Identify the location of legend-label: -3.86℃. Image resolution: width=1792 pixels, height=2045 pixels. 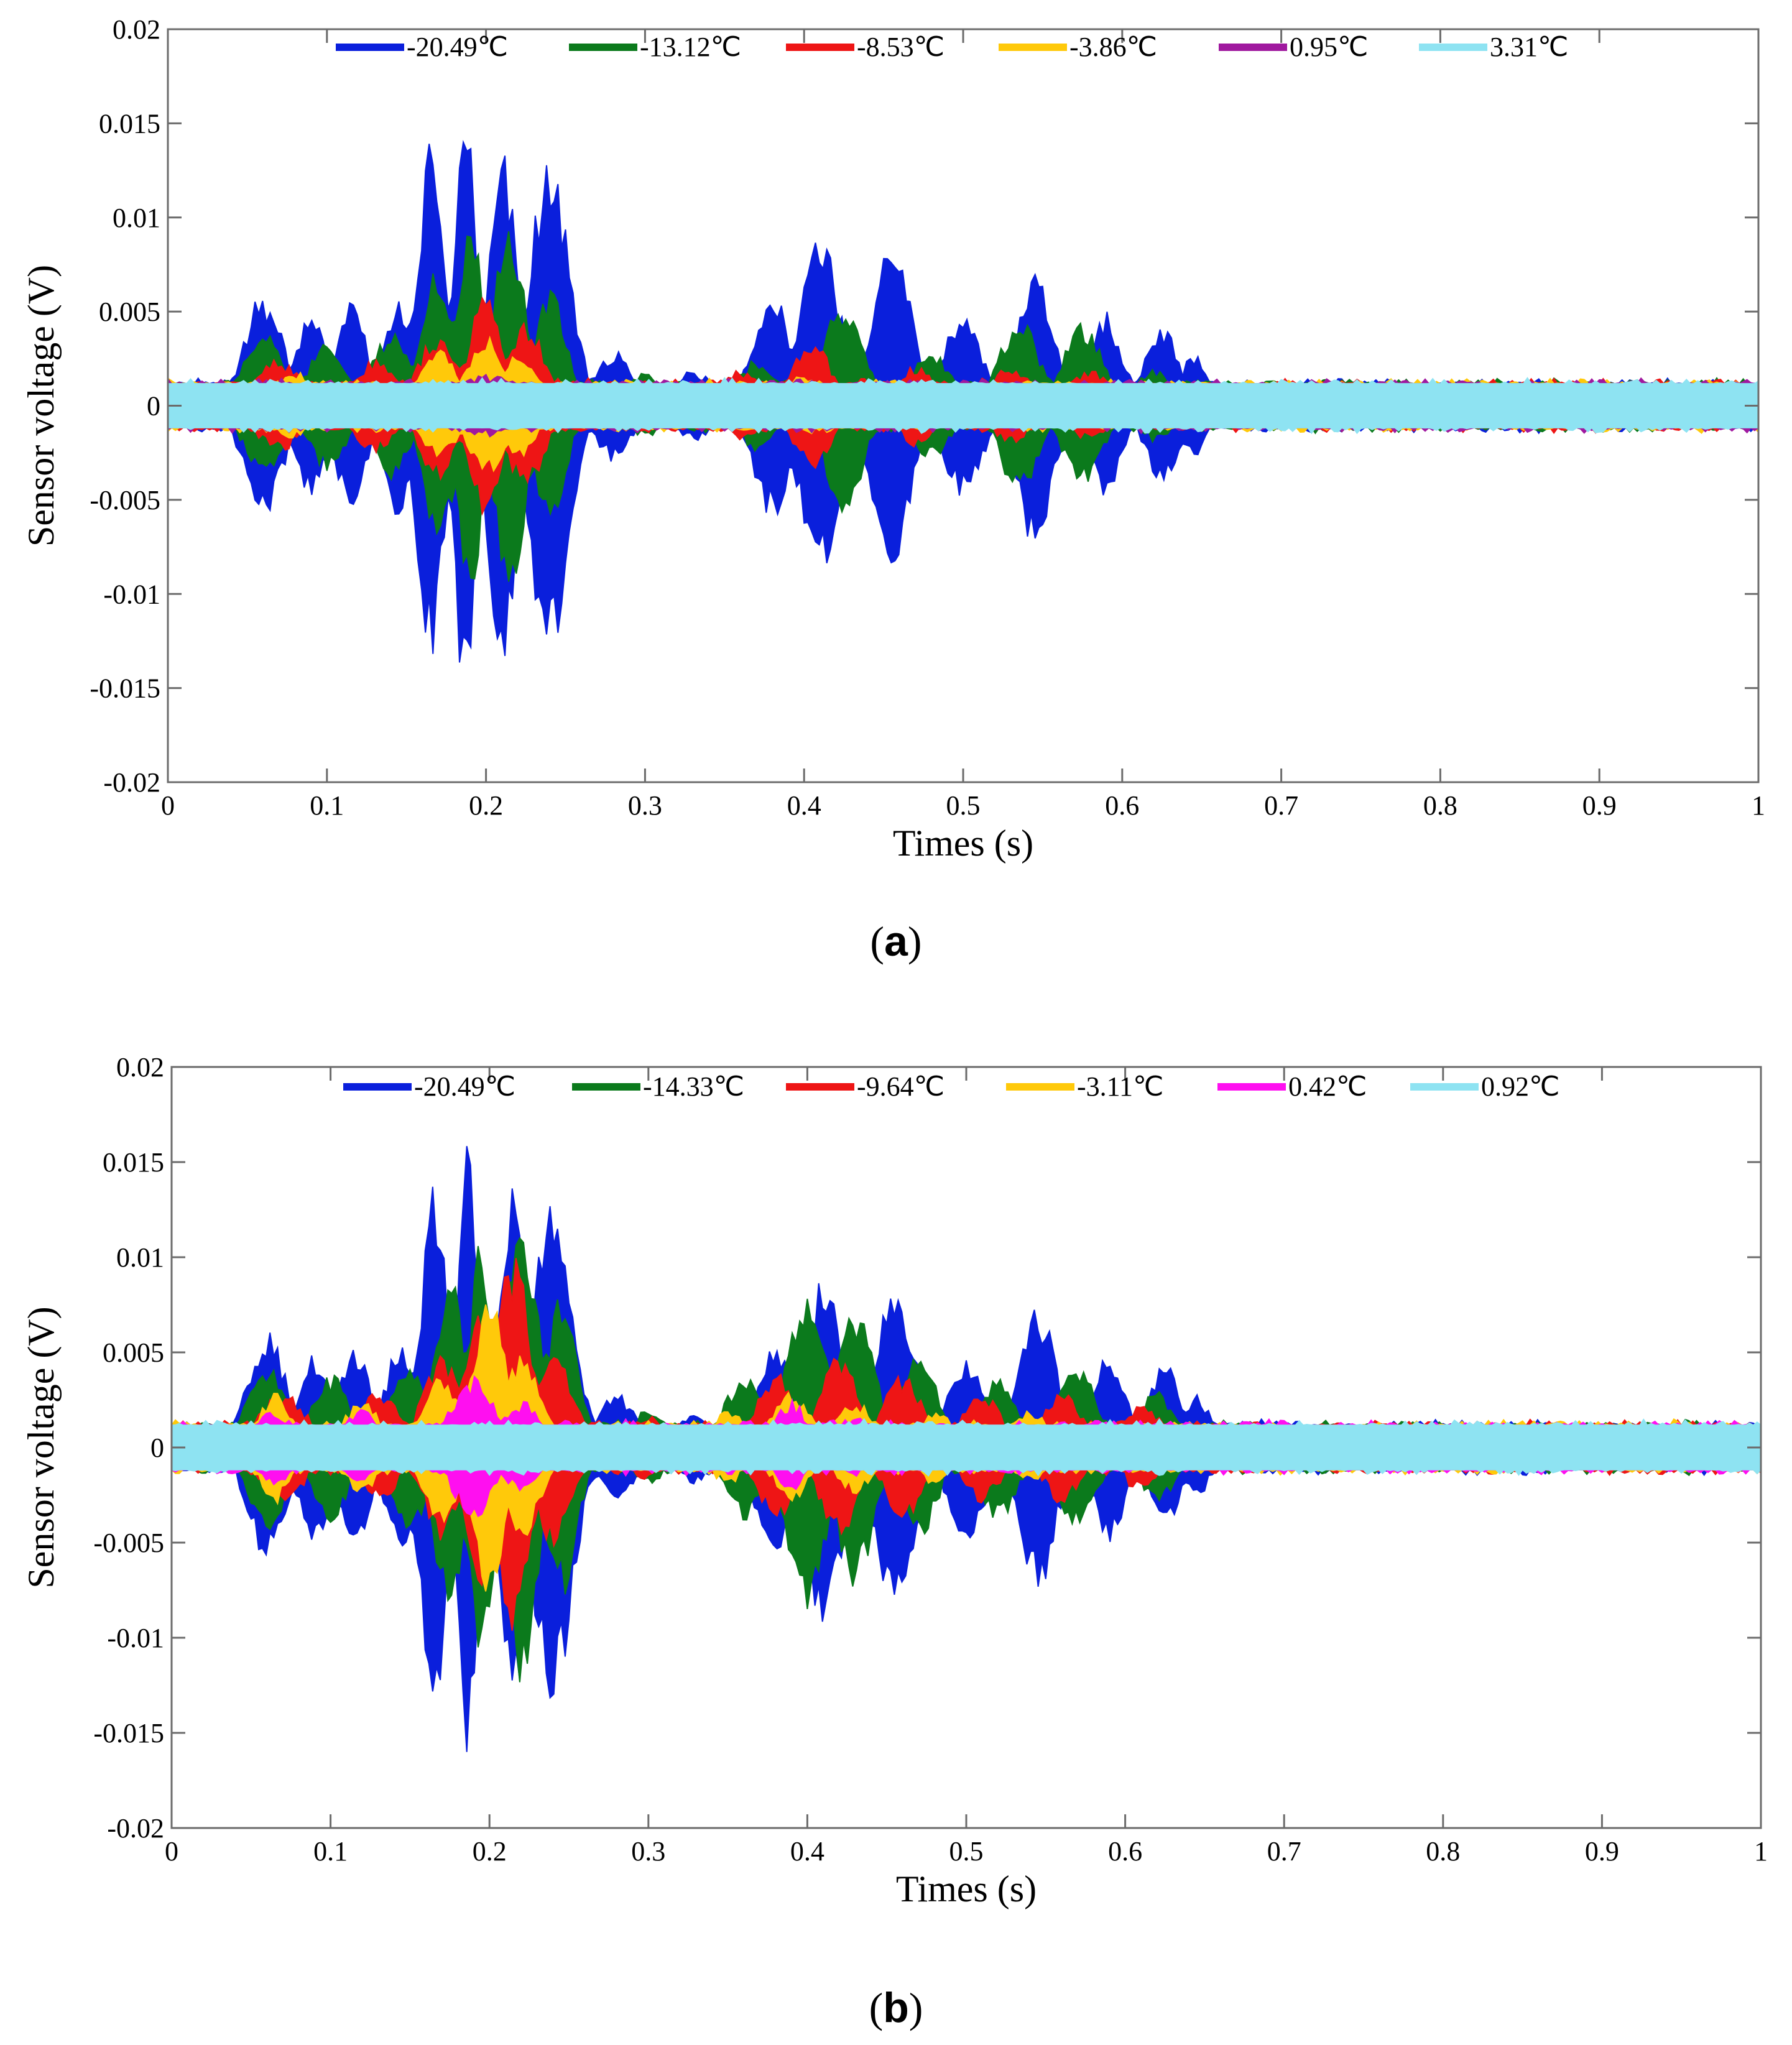
(1113, 47).